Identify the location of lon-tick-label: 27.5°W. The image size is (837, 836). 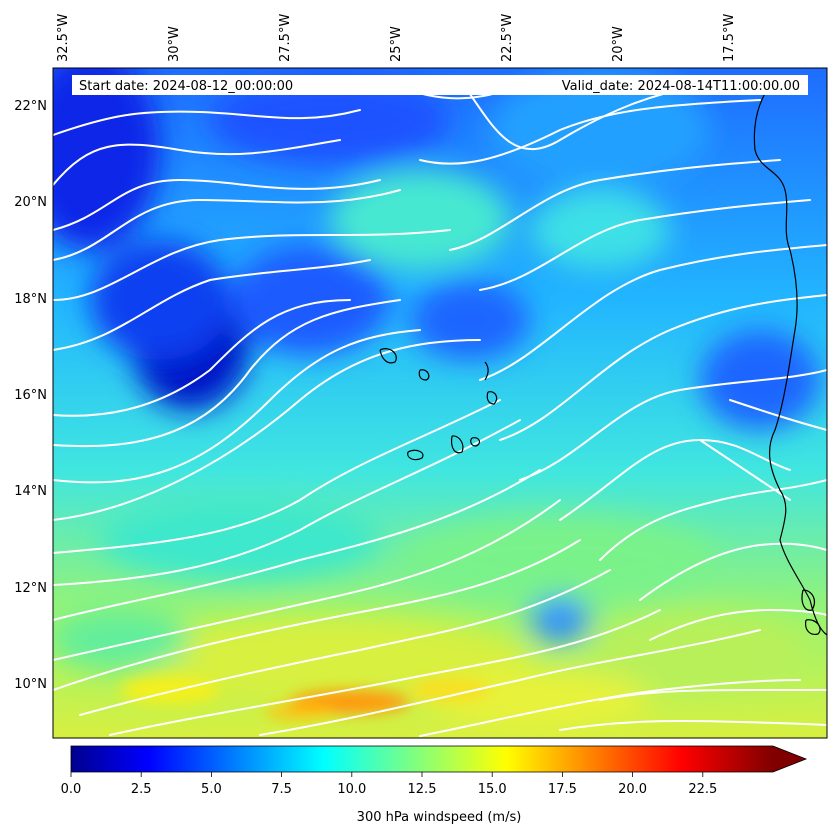
(285, 38).